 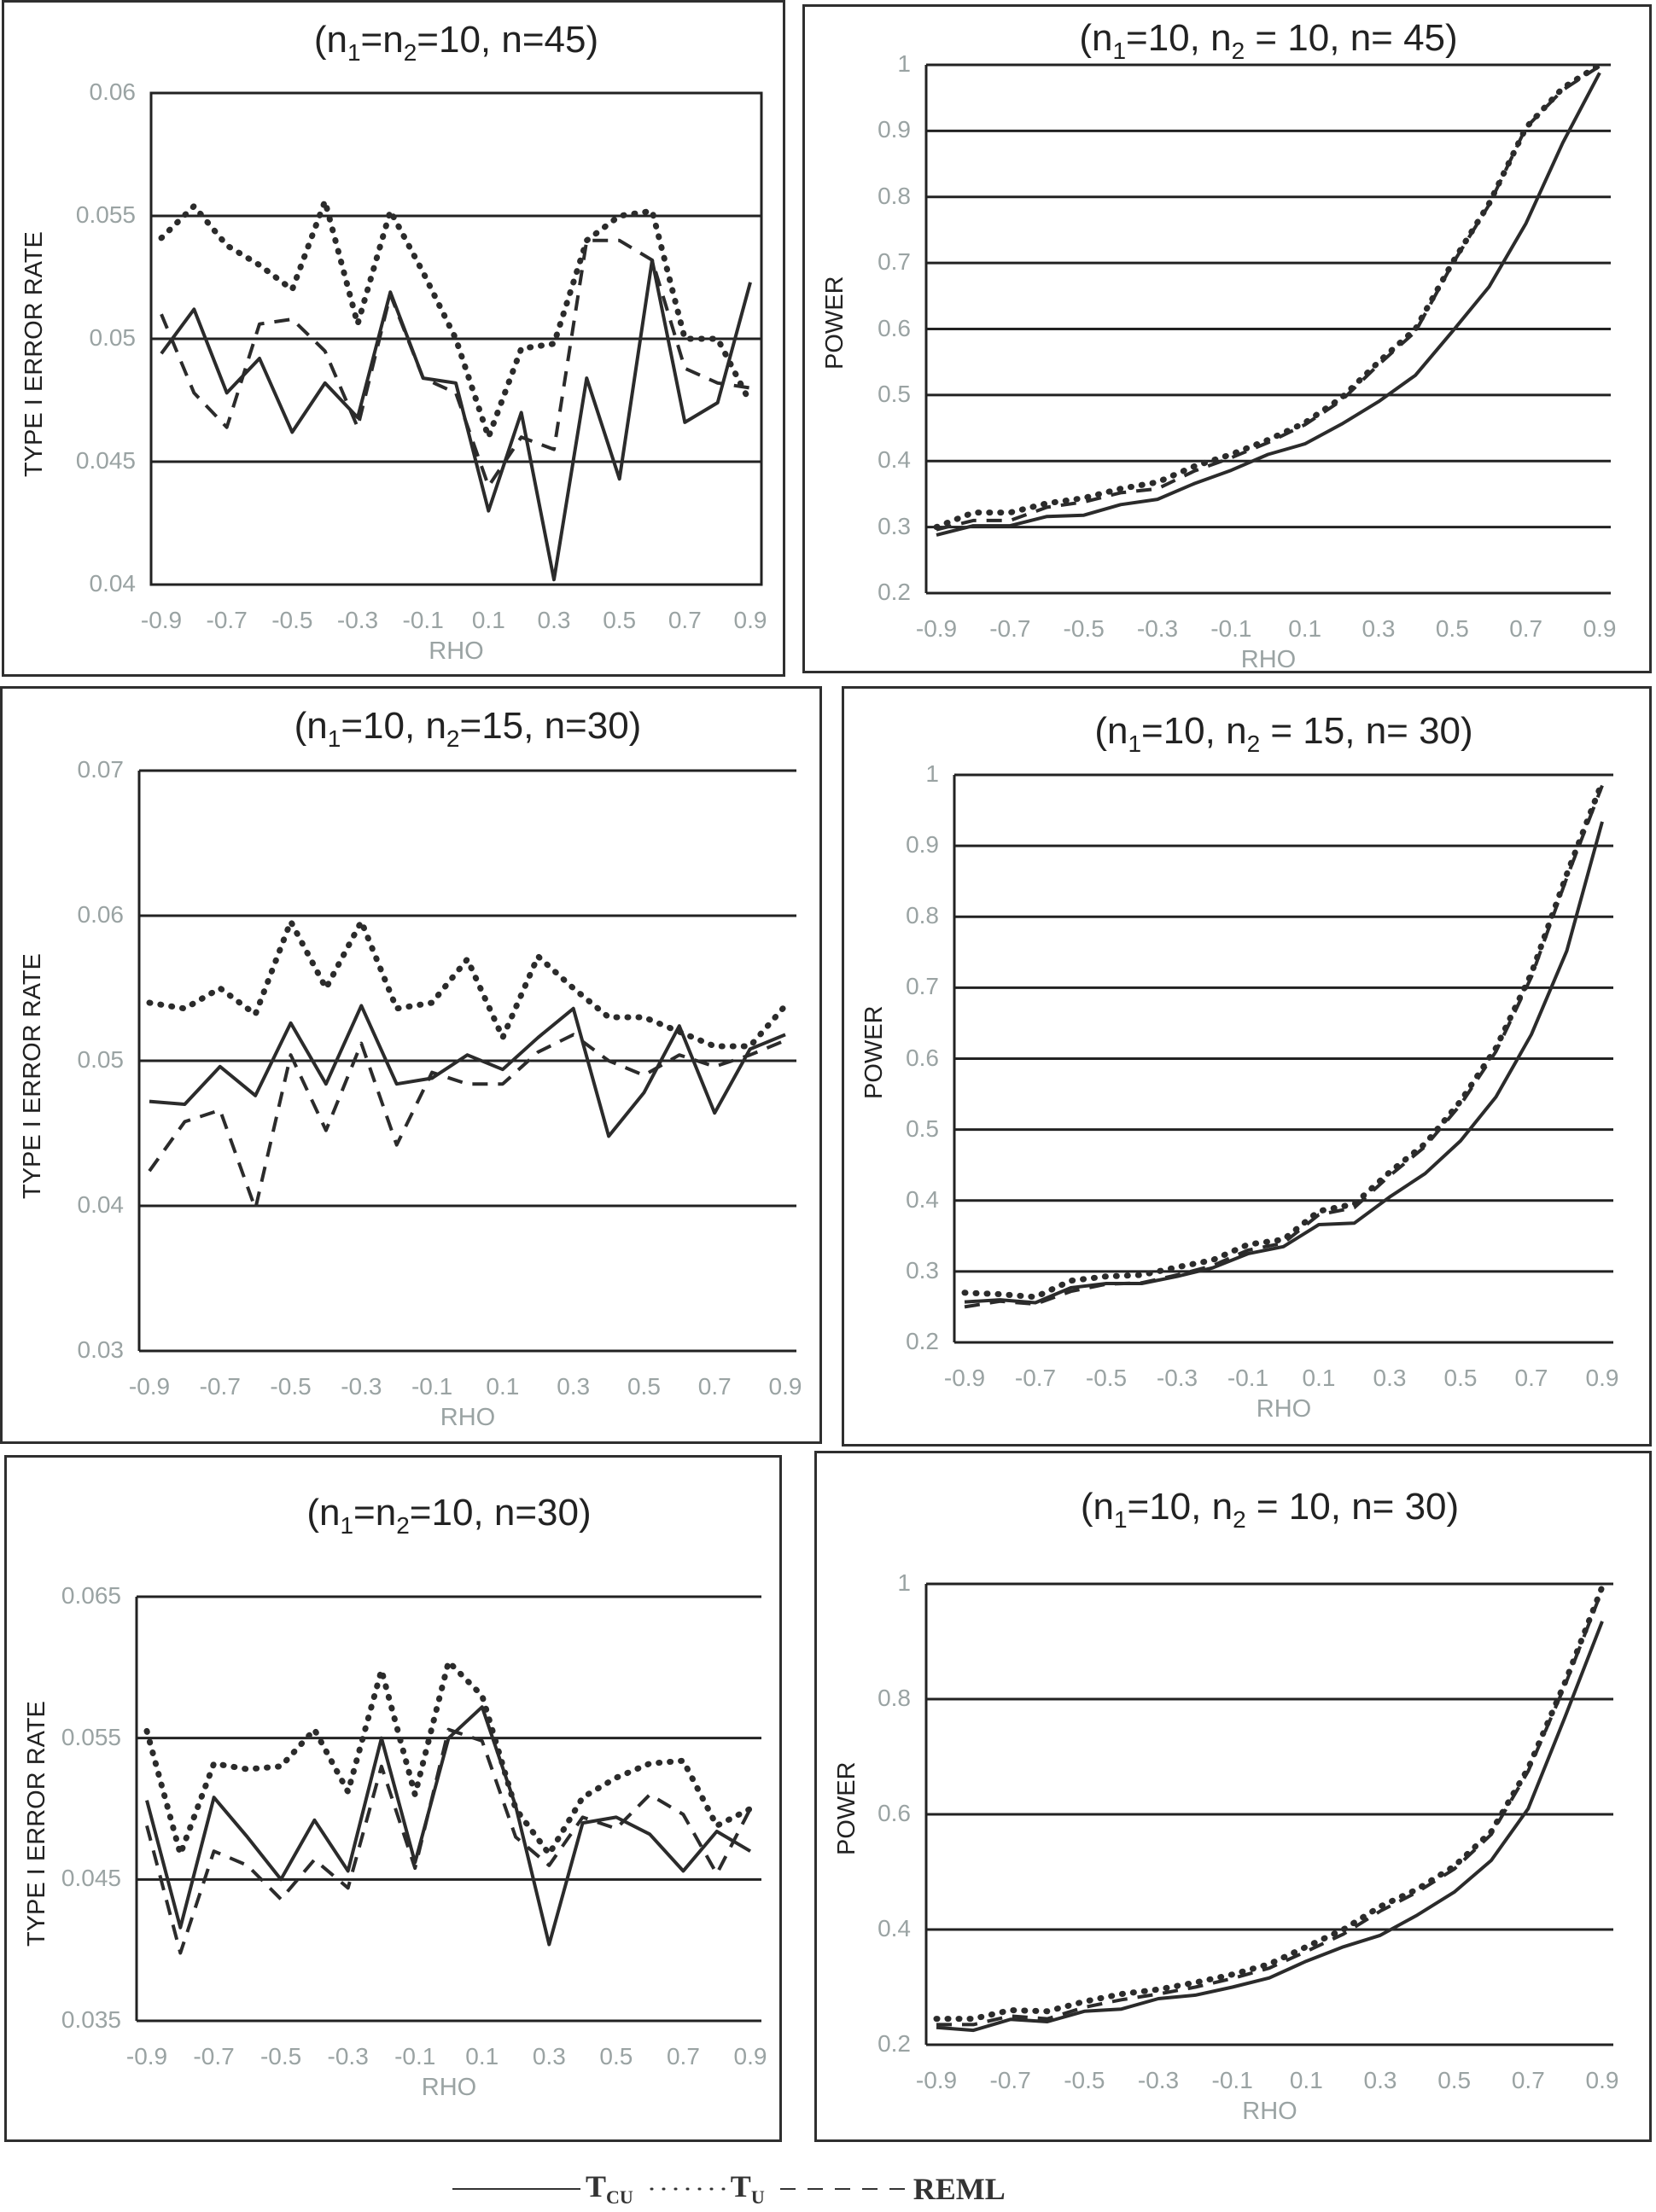 I want to click on y-tick-label: 0.065, so click(x=91, y=1595).